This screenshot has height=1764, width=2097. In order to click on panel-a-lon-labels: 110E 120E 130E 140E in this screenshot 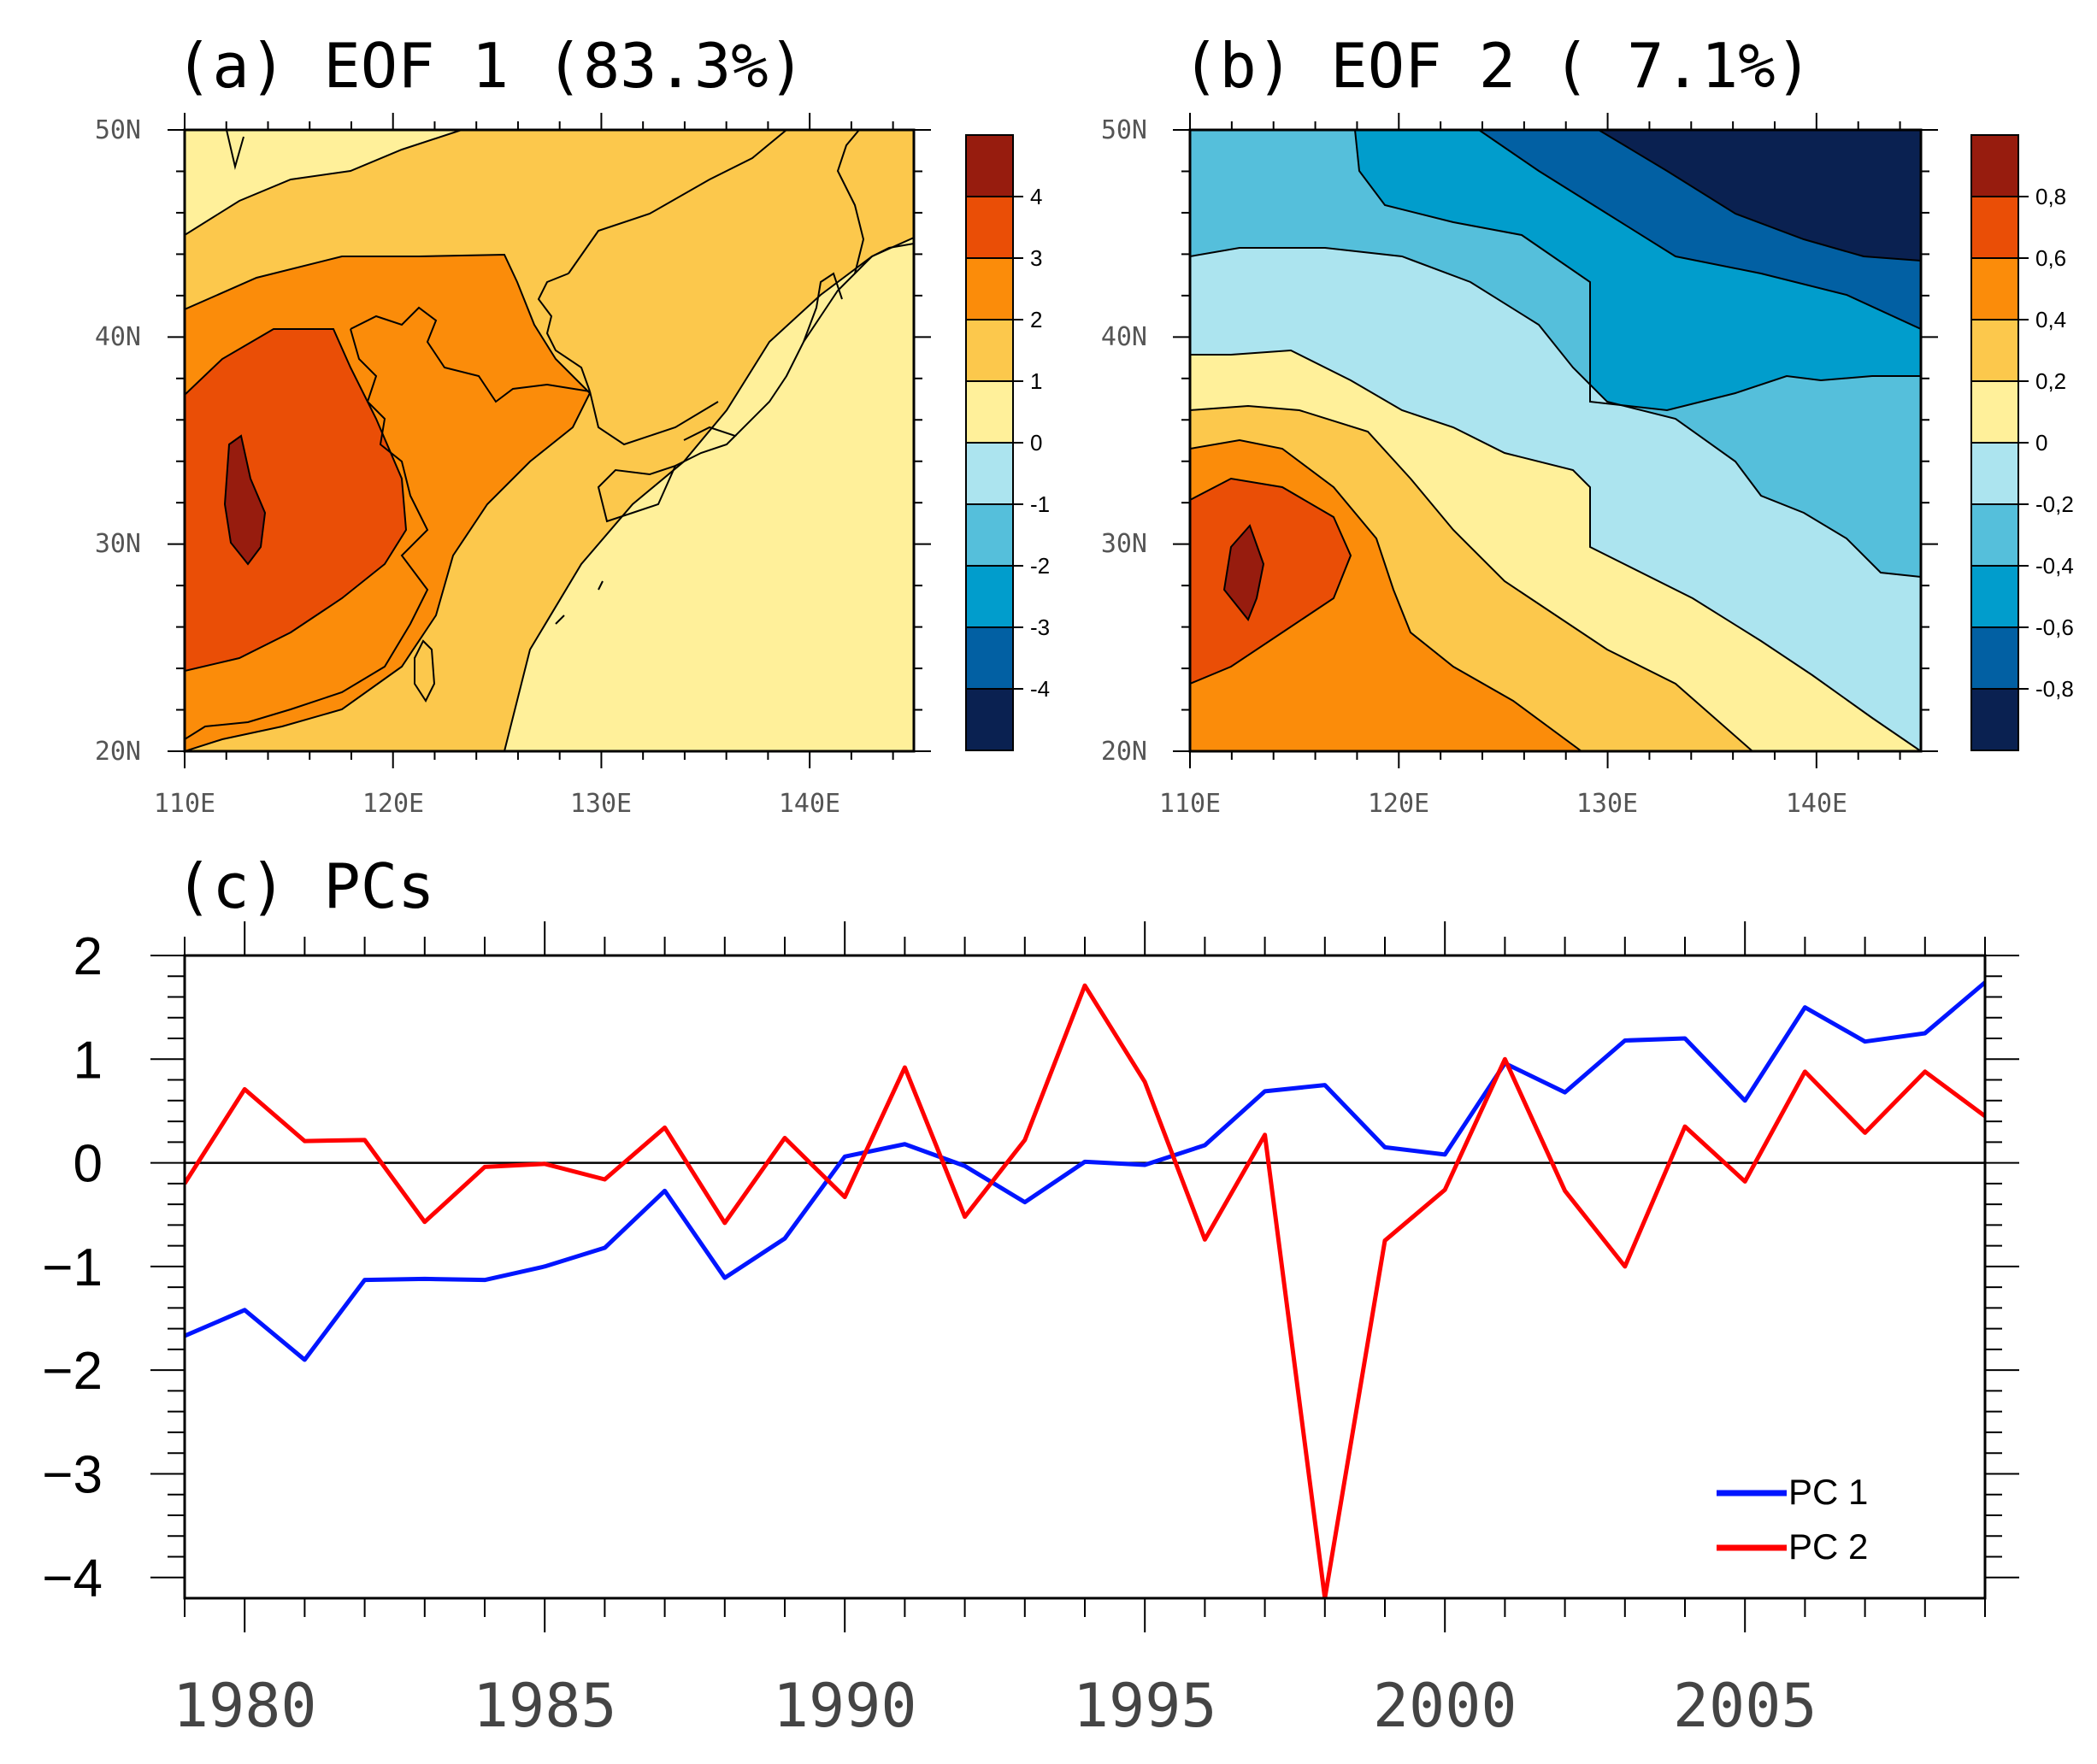, I will do `click(497, 804)`.